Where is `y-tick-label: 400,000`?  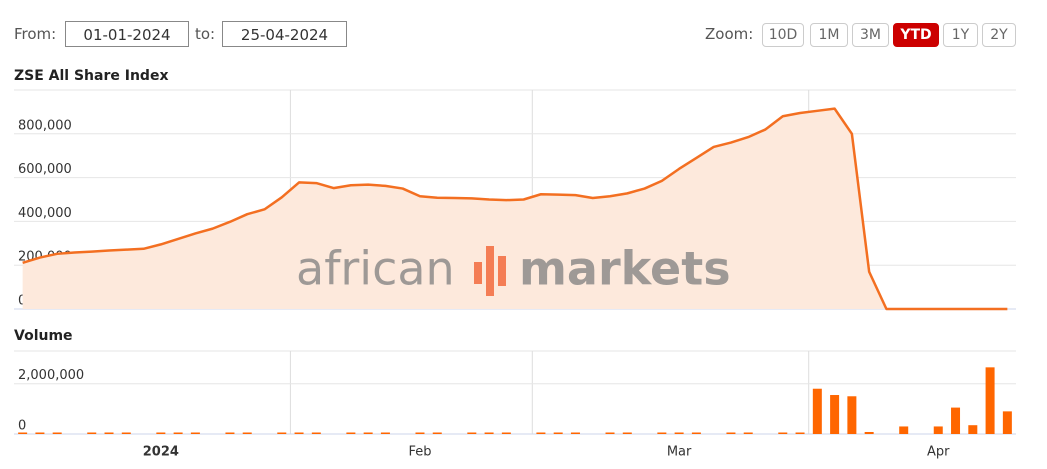
y-tick-label: 400,000 is located at coordinates (45, 213).